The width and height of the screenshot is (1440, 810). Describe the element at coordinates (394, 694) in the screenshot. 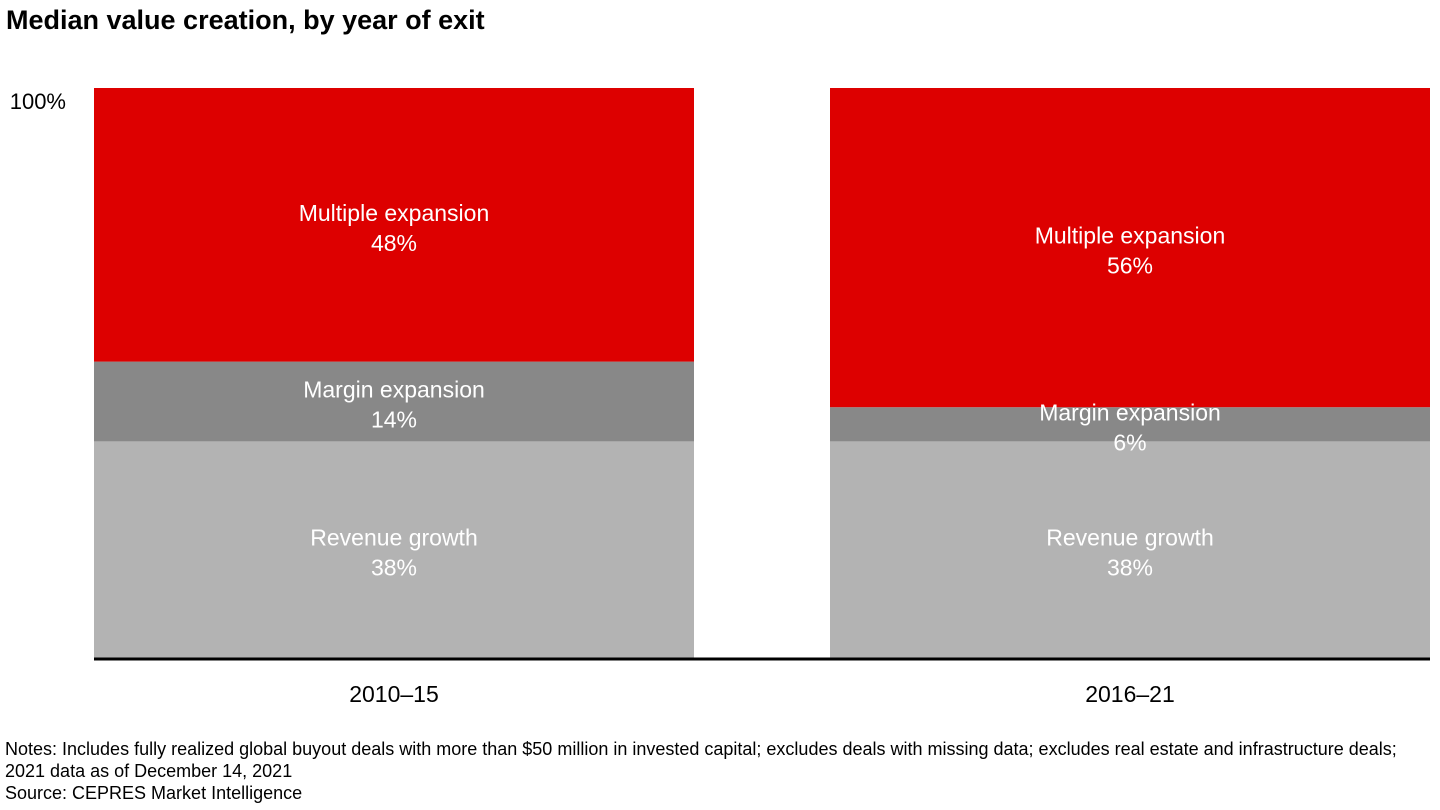

I see `category-label-2010-15: 2010–15` at that location.